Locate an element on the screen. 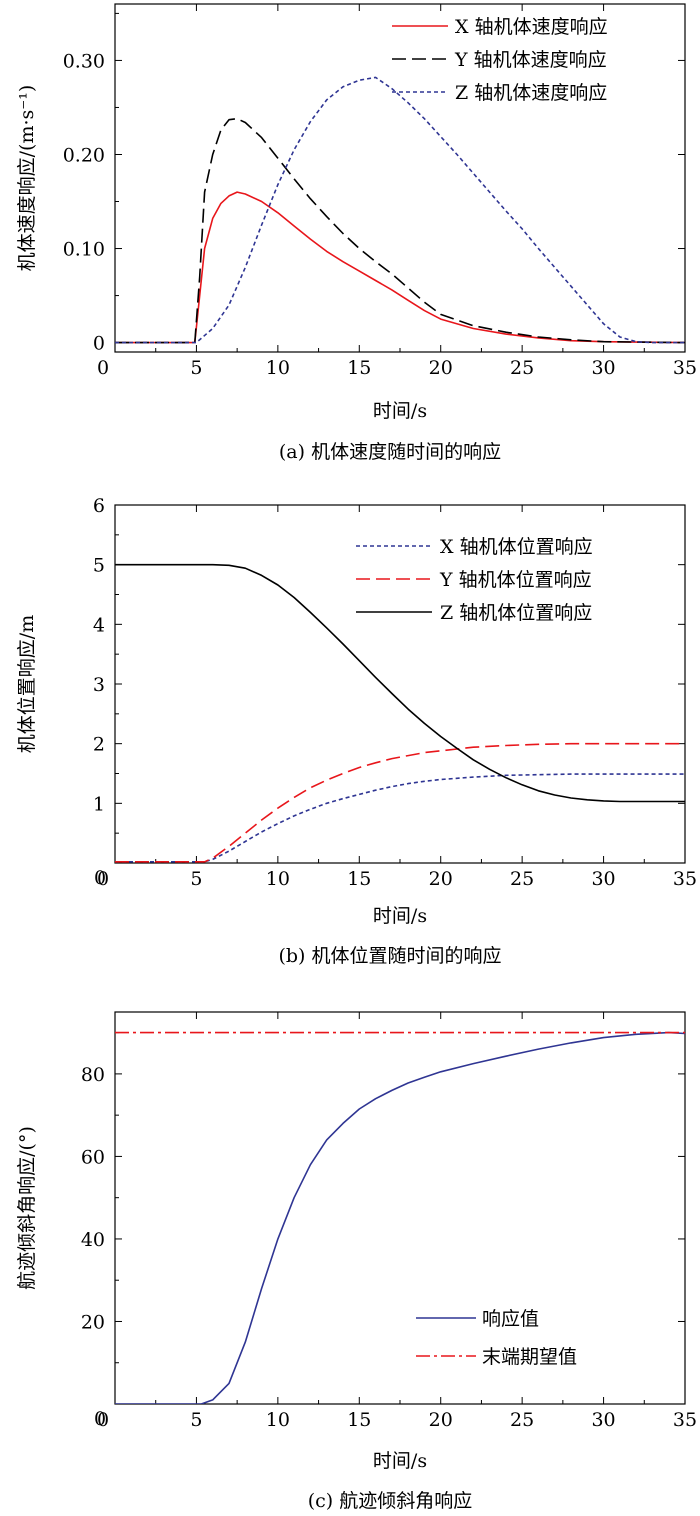 The height and width of the screenshot is (1516, 700). legend-label: Y 轴机体位置响应 is located at coordinates (515, 580).